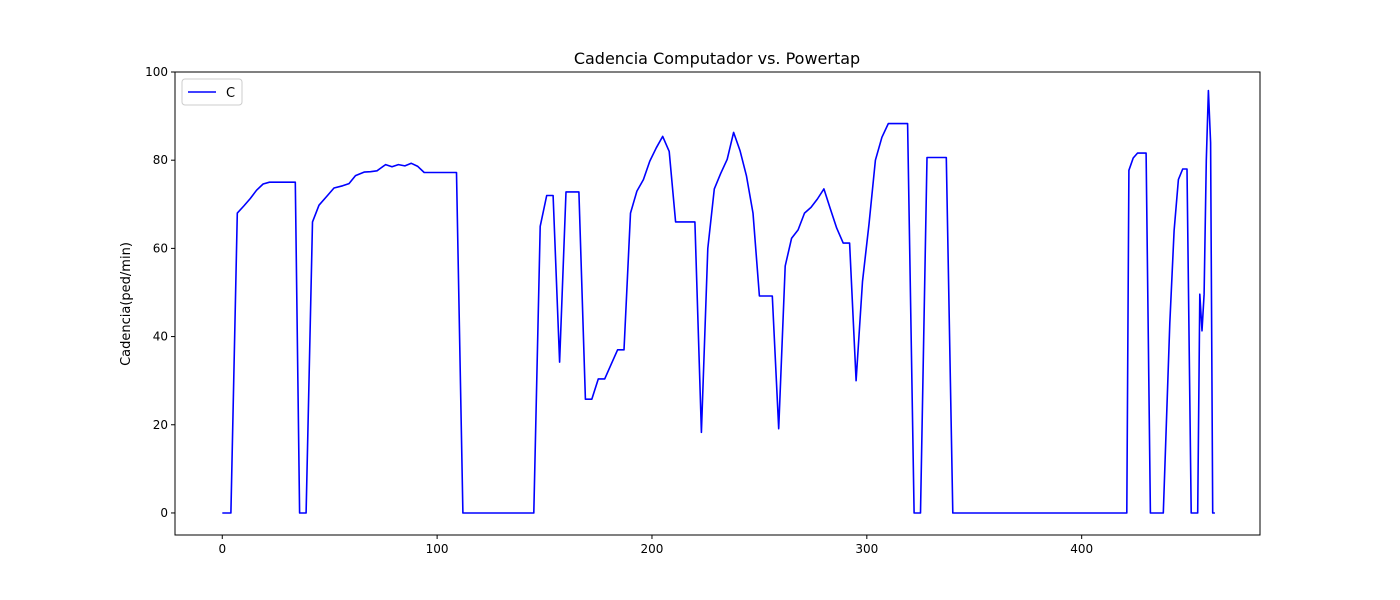 The height and width of the screenshot is (600, 1400). What do you see at coordinates (230, 93) in the screenshot?
I see `legend-entry: C` at bounding box center [230, 93].